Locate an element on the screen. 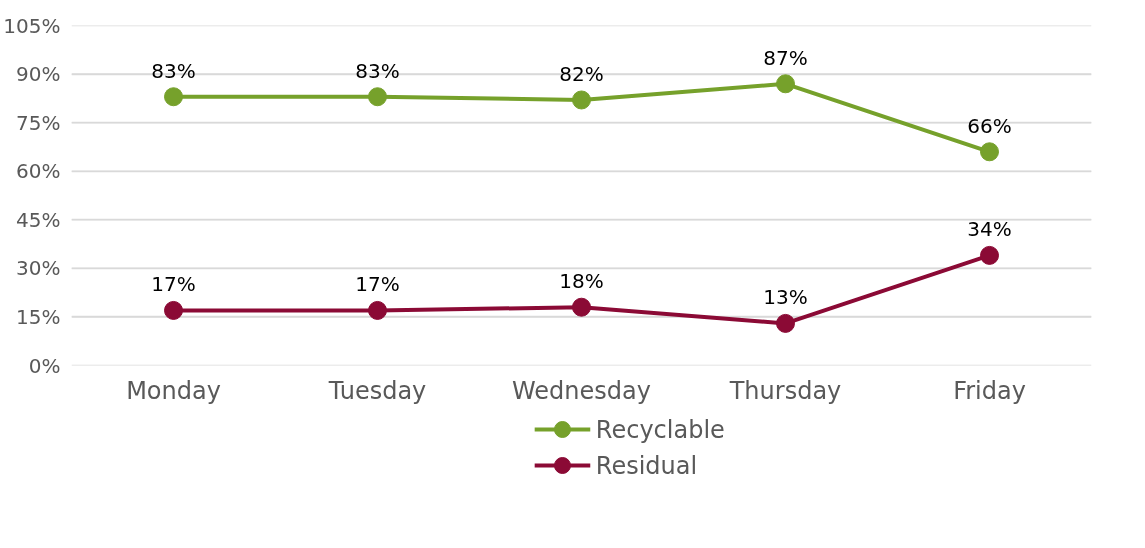  x-tick-label: Wednesday is located at coordinates (581, 390).